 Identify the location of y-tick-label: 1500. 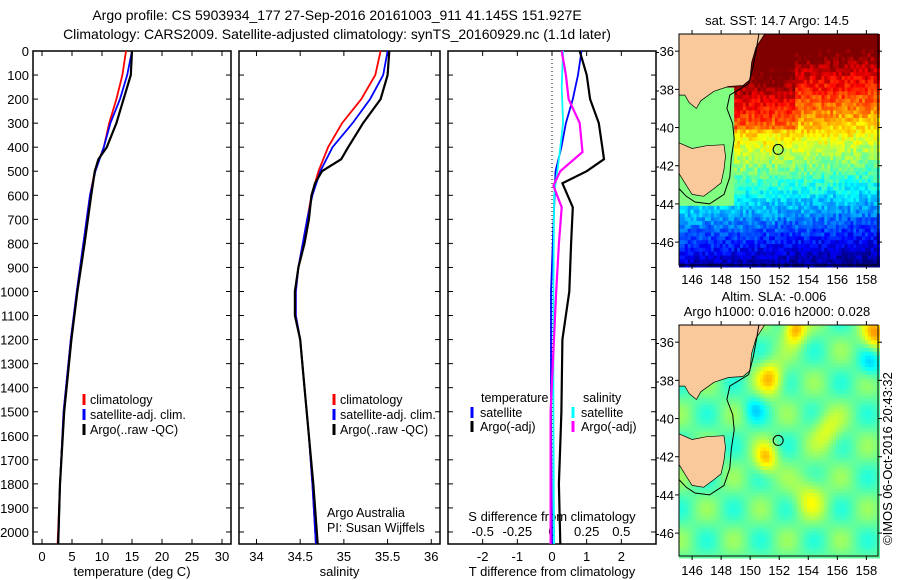
(14, 412).